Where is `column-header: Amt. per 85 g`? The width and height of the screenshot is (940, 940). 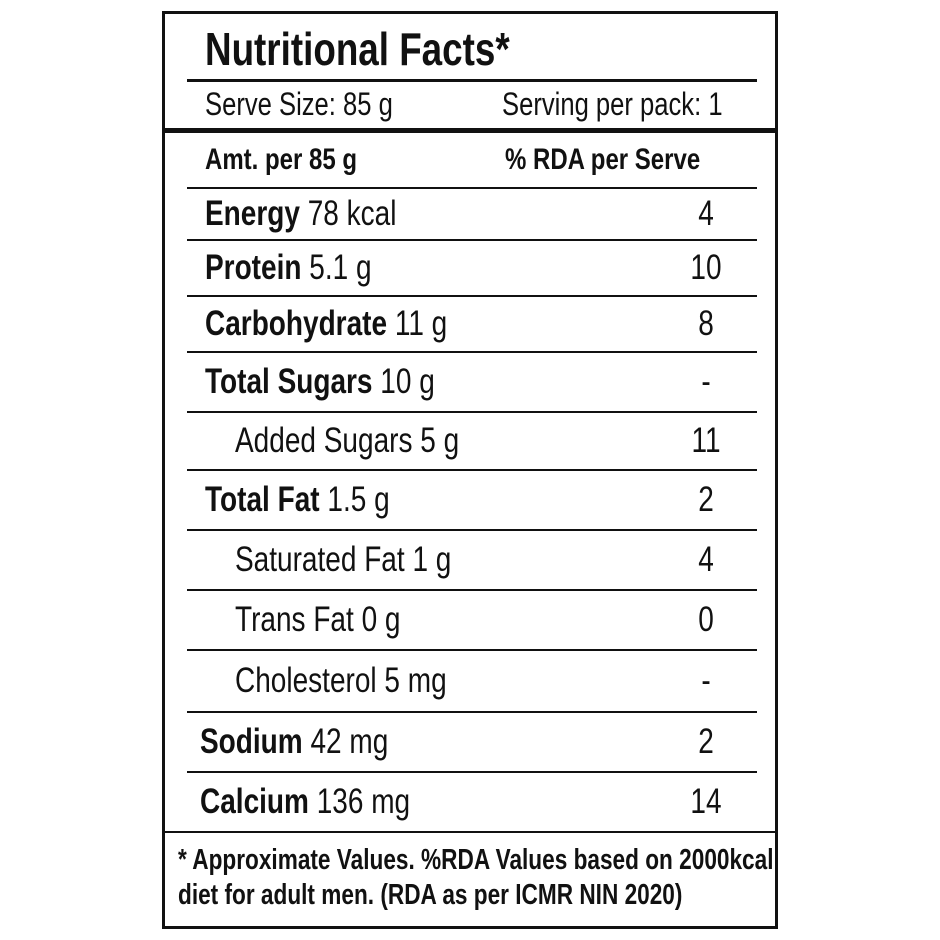
column-header: Amt. per 85 g is located at coordinates (281, 159).